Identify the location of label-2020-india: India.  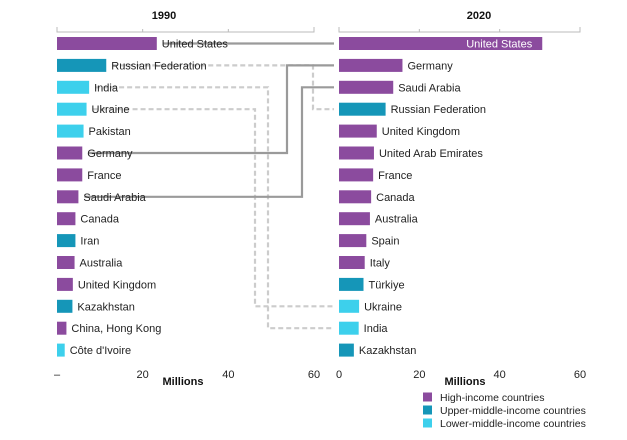
(376, 329).